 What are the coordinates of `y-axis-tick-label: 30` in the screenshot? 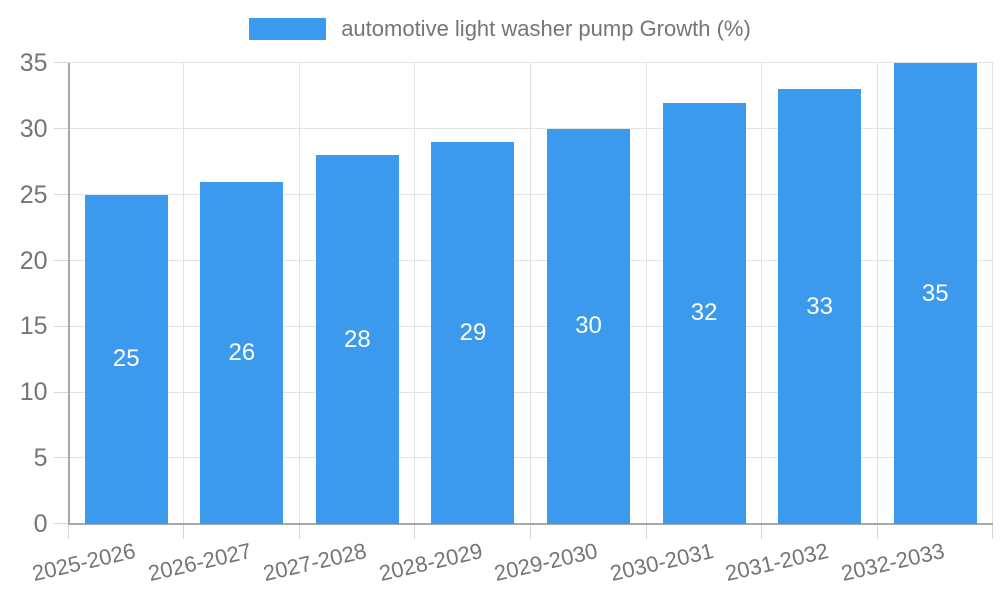 It's located at (33, 128).